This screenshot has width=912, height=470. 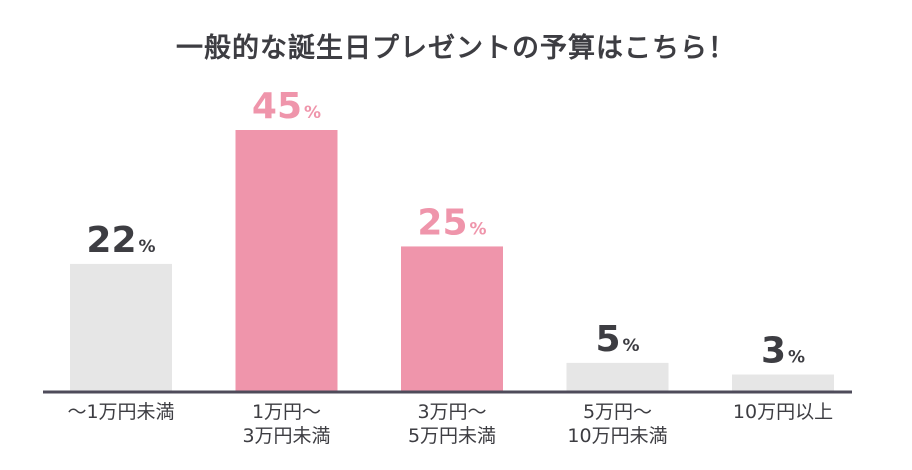 I want to click on category-labels-layer: 〜1万円未満 1万円〜 3万円未満 3万円〜 5万円未満 5万円〜 10万円未満 10万円以上, so click(x=450, y=424).